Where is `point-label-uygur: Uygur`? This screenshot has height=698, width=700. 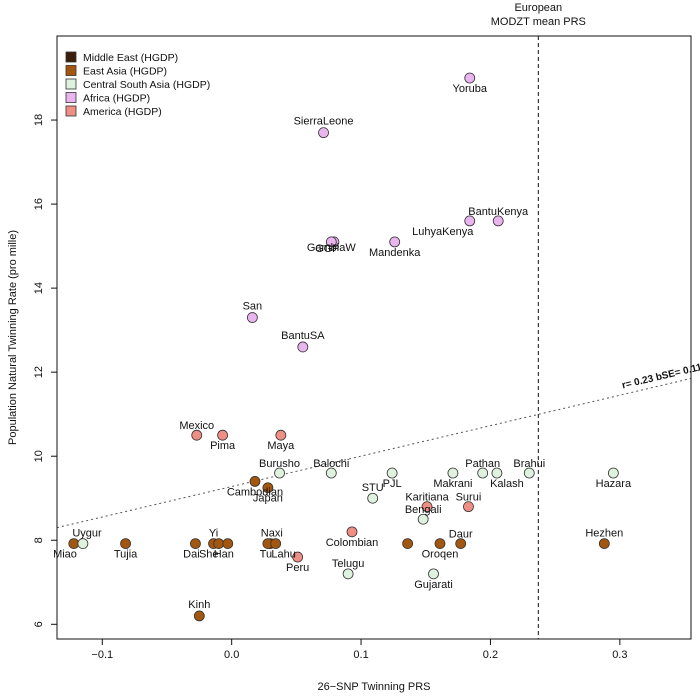 point-label-uygur: Uygur is located at coordinates (87, 534).